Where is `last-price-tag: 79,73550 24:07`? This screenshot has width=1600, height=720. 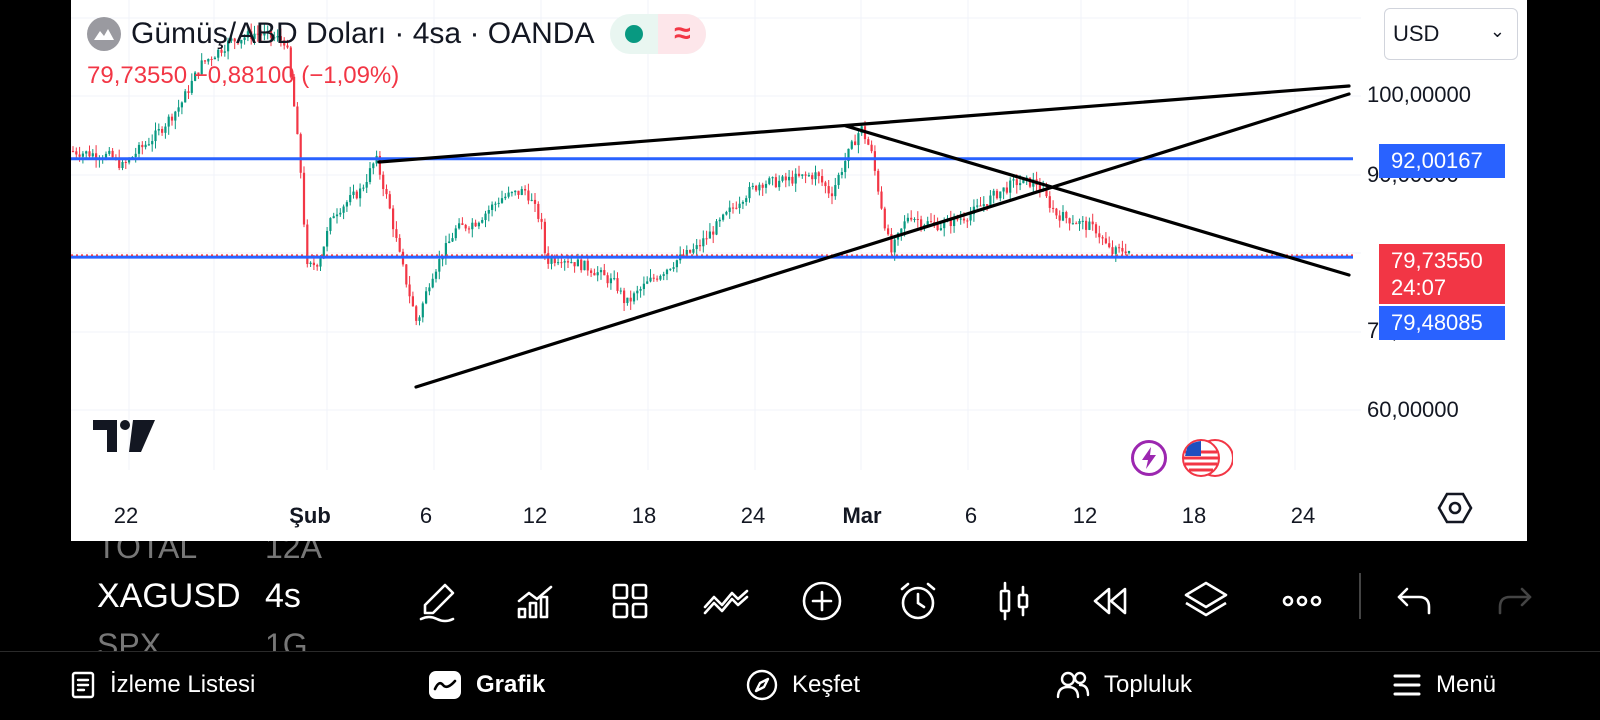 last-price-tag: 79,73550 24:07 is located at coordinates (1442, 274).